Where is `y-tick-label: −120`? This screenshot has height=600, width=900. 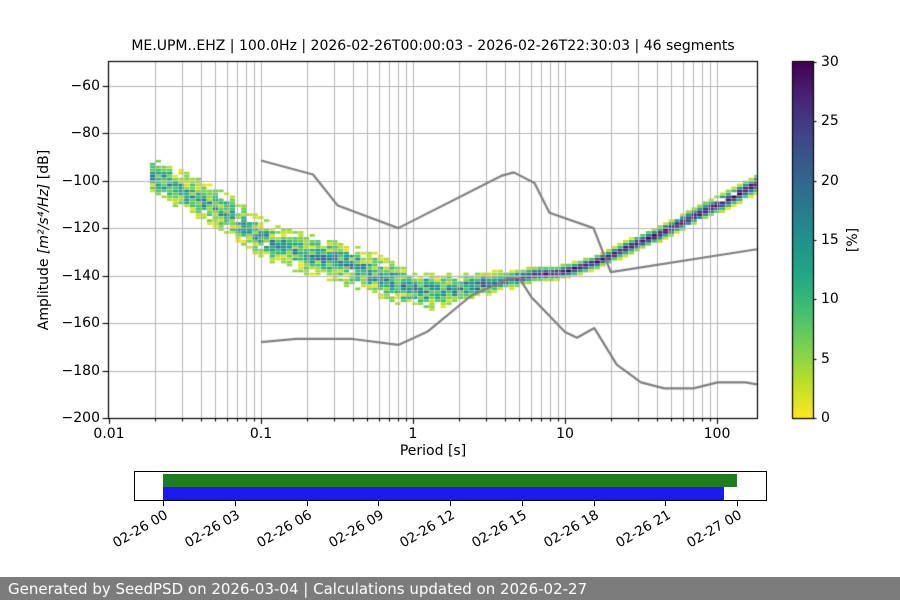
y-tick-label: −120 is located at coordinates (80, 228).